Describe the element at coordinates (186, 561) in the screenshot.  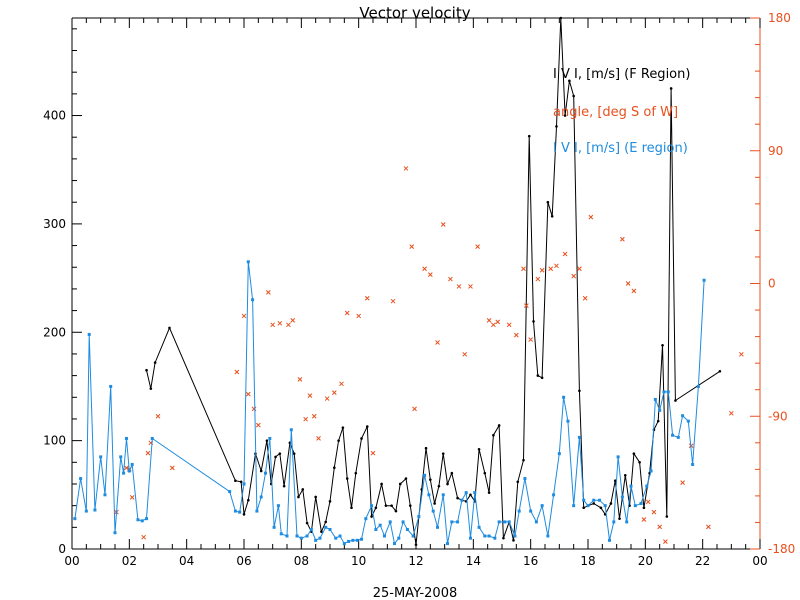
I see `x-tick-label: 04` at that location.